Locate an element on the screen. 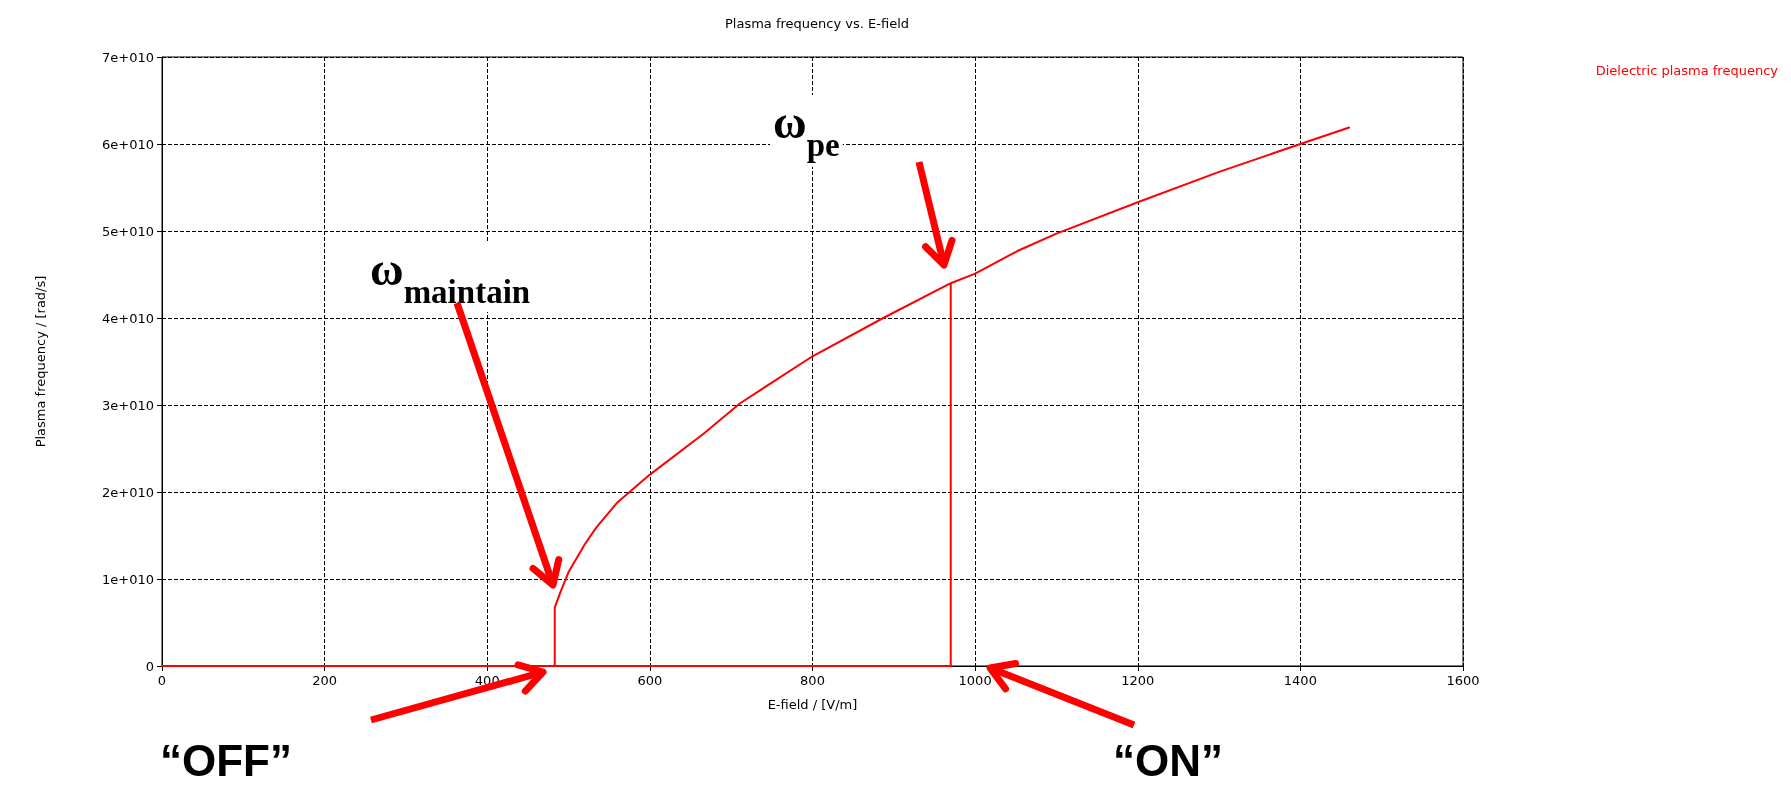 This screenshot has width=1791, height=788. text: “OFF” is located at coordinates (226, 760).